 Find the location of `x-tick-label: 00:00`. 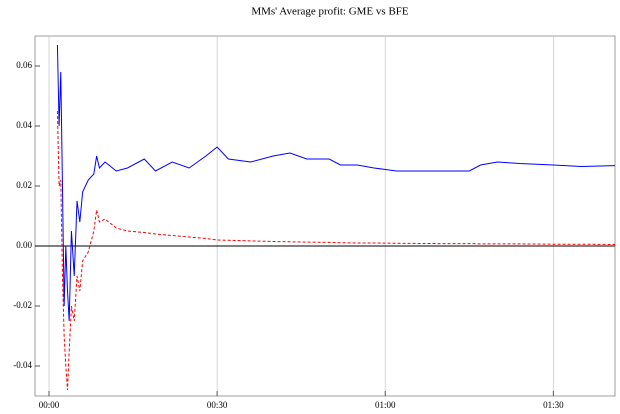

x-tick-label: 00:00 is located at coordinates (49, 405).